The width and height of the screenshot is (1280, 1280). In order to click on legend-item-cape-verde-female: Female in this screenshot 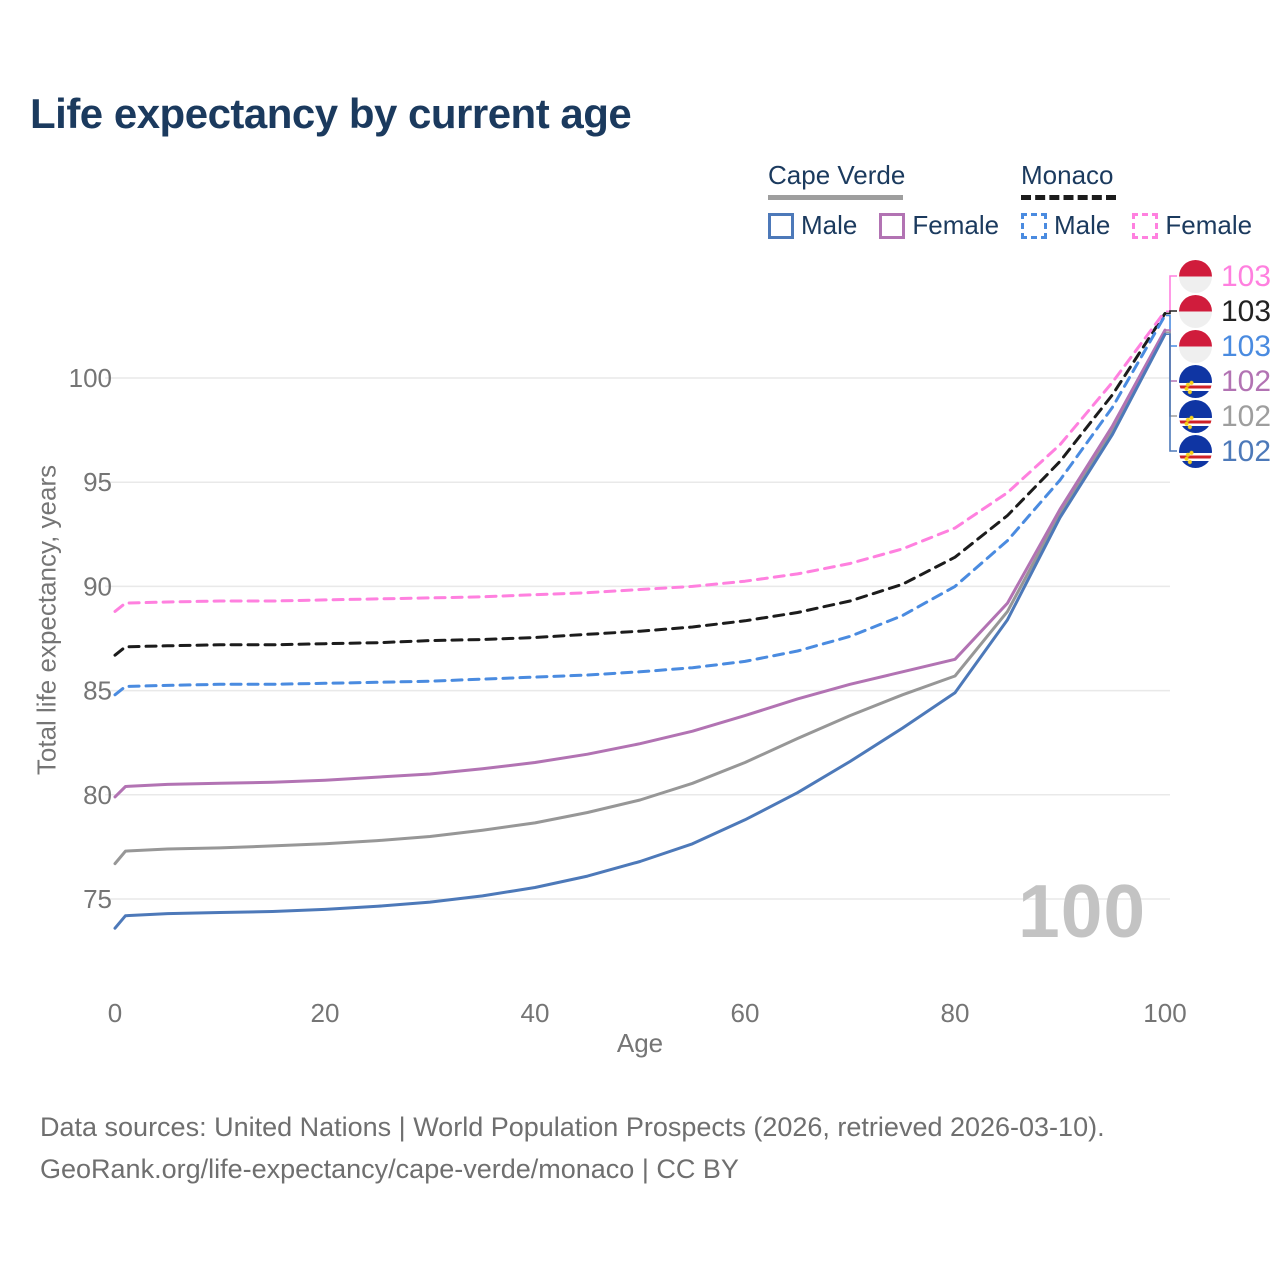, I will do `click(939, 225)`.